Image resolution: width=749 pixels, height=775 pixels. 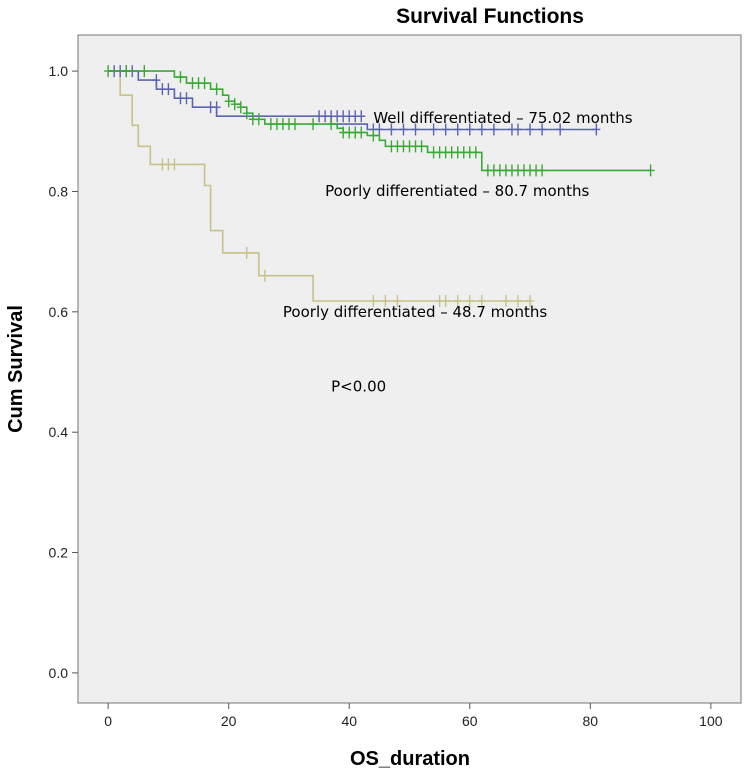 What do you see at coordinates (502, 118) in the screenshot?
I see `annotation-text: Well differentiated – 75.02 months` at bounding box center [502, 118].